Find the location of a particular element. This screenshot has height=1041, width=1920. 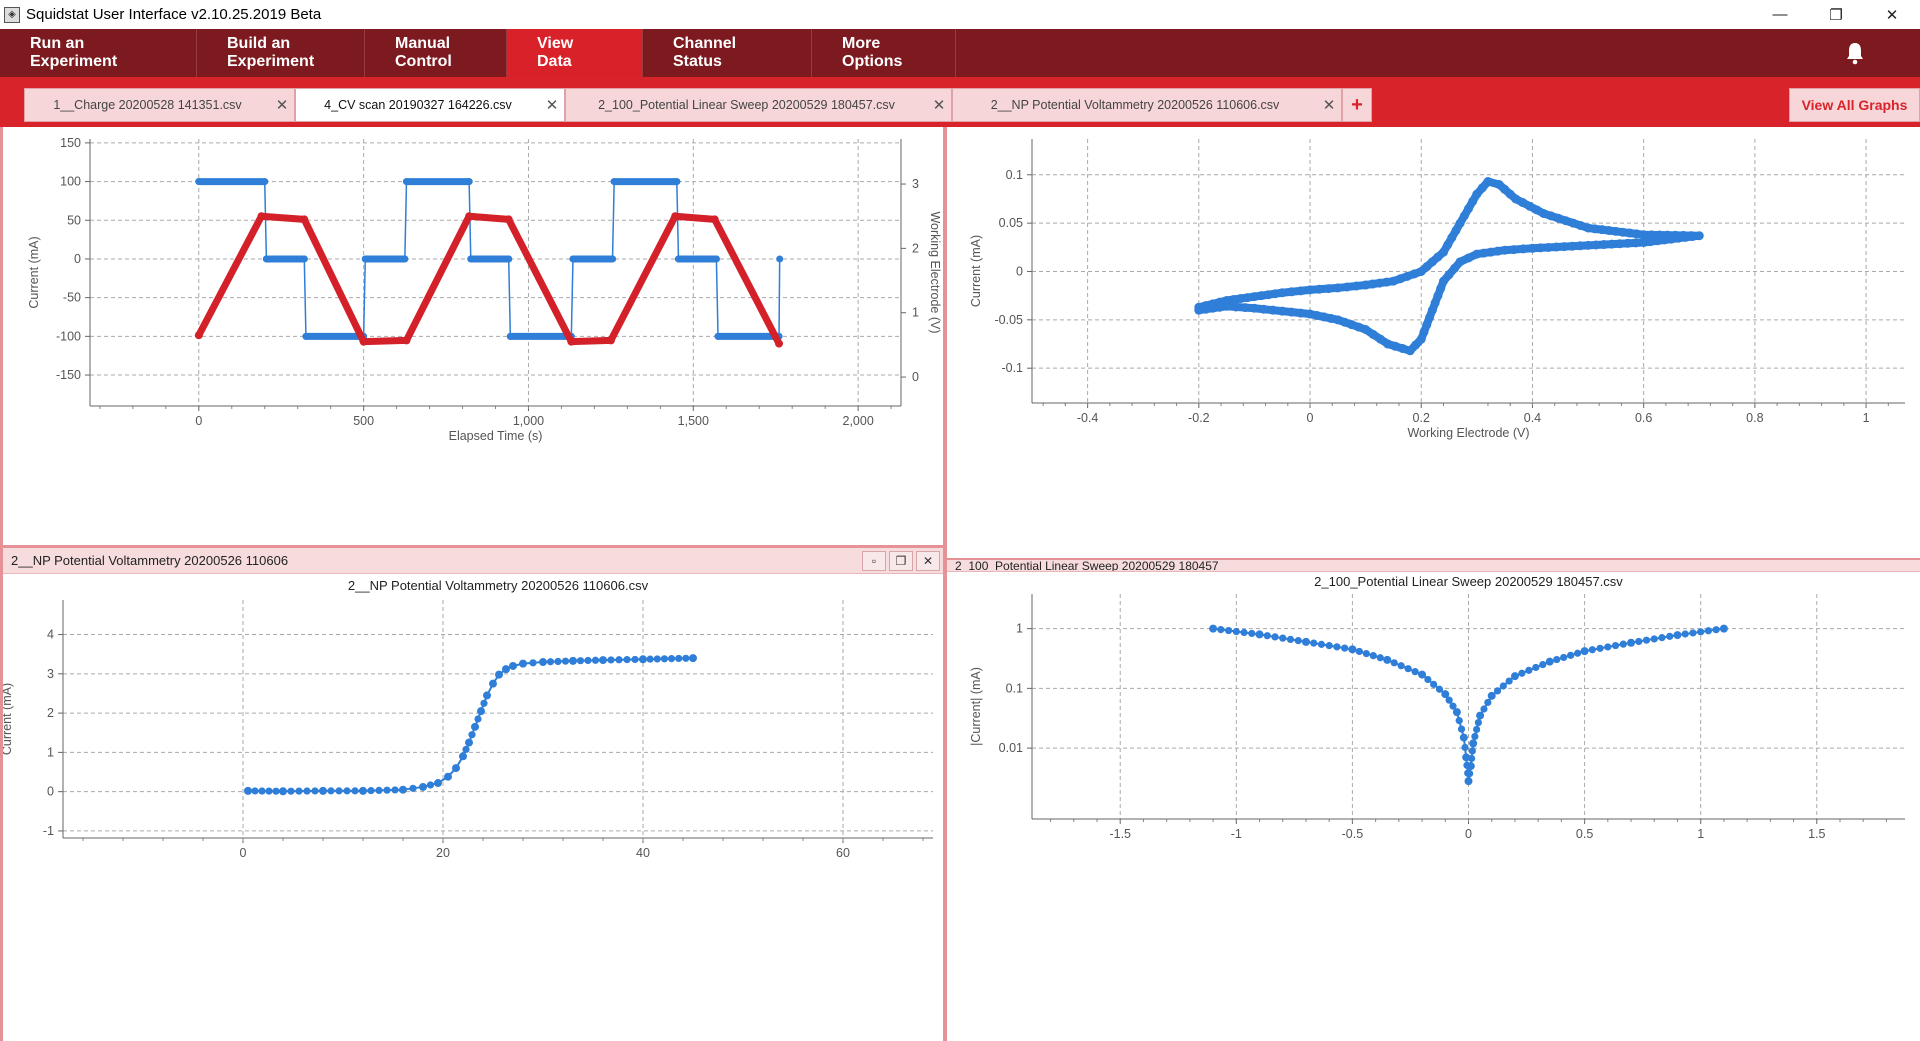

x-tick-label: -1 is located at coordinates (1236, 834).